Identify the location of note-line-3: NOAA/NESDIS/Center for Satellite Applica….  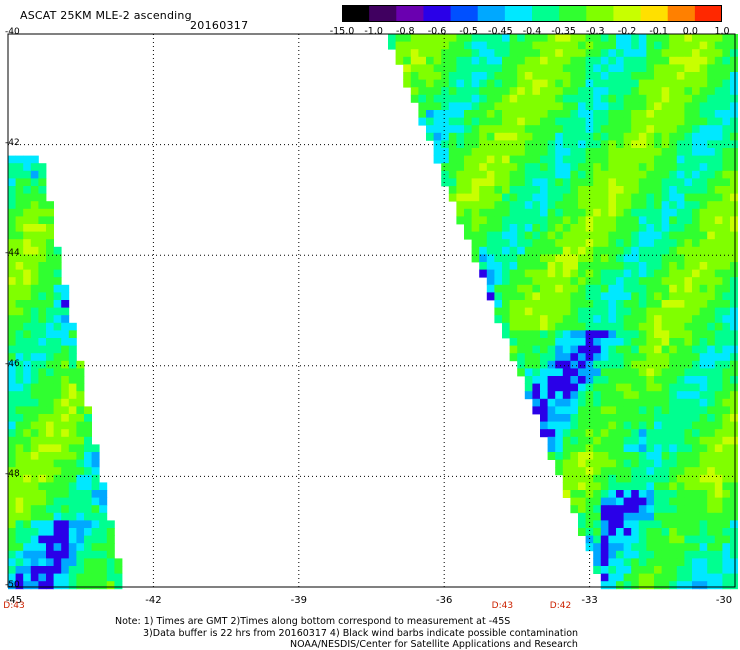
(434, 644).